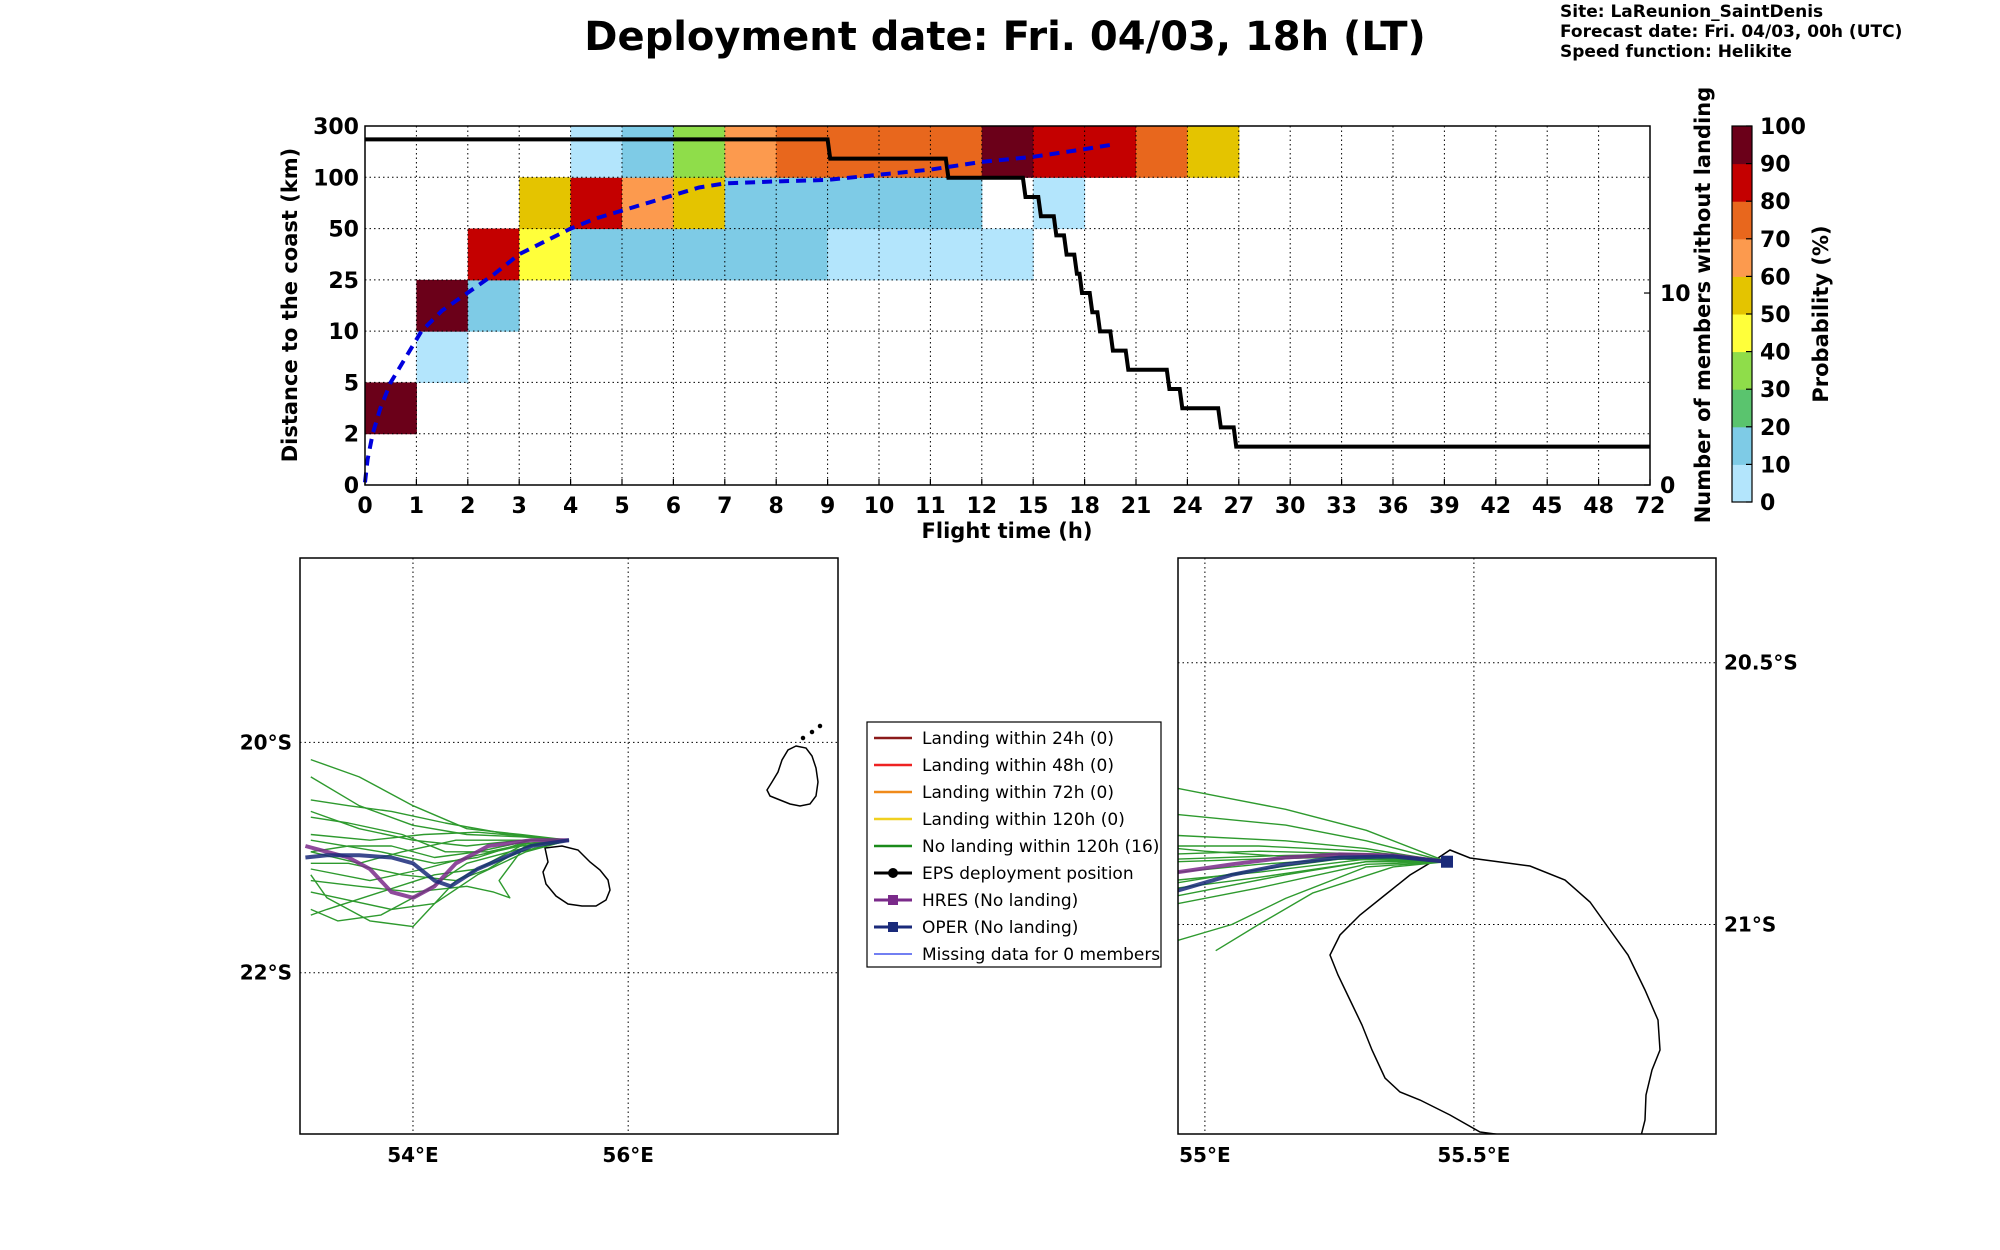 This screenshot has width=2000, height=1250. Describe the element at coordinates (1775, 202) in the screenshot. I see `colorbar-tick-label: 80` at that location.